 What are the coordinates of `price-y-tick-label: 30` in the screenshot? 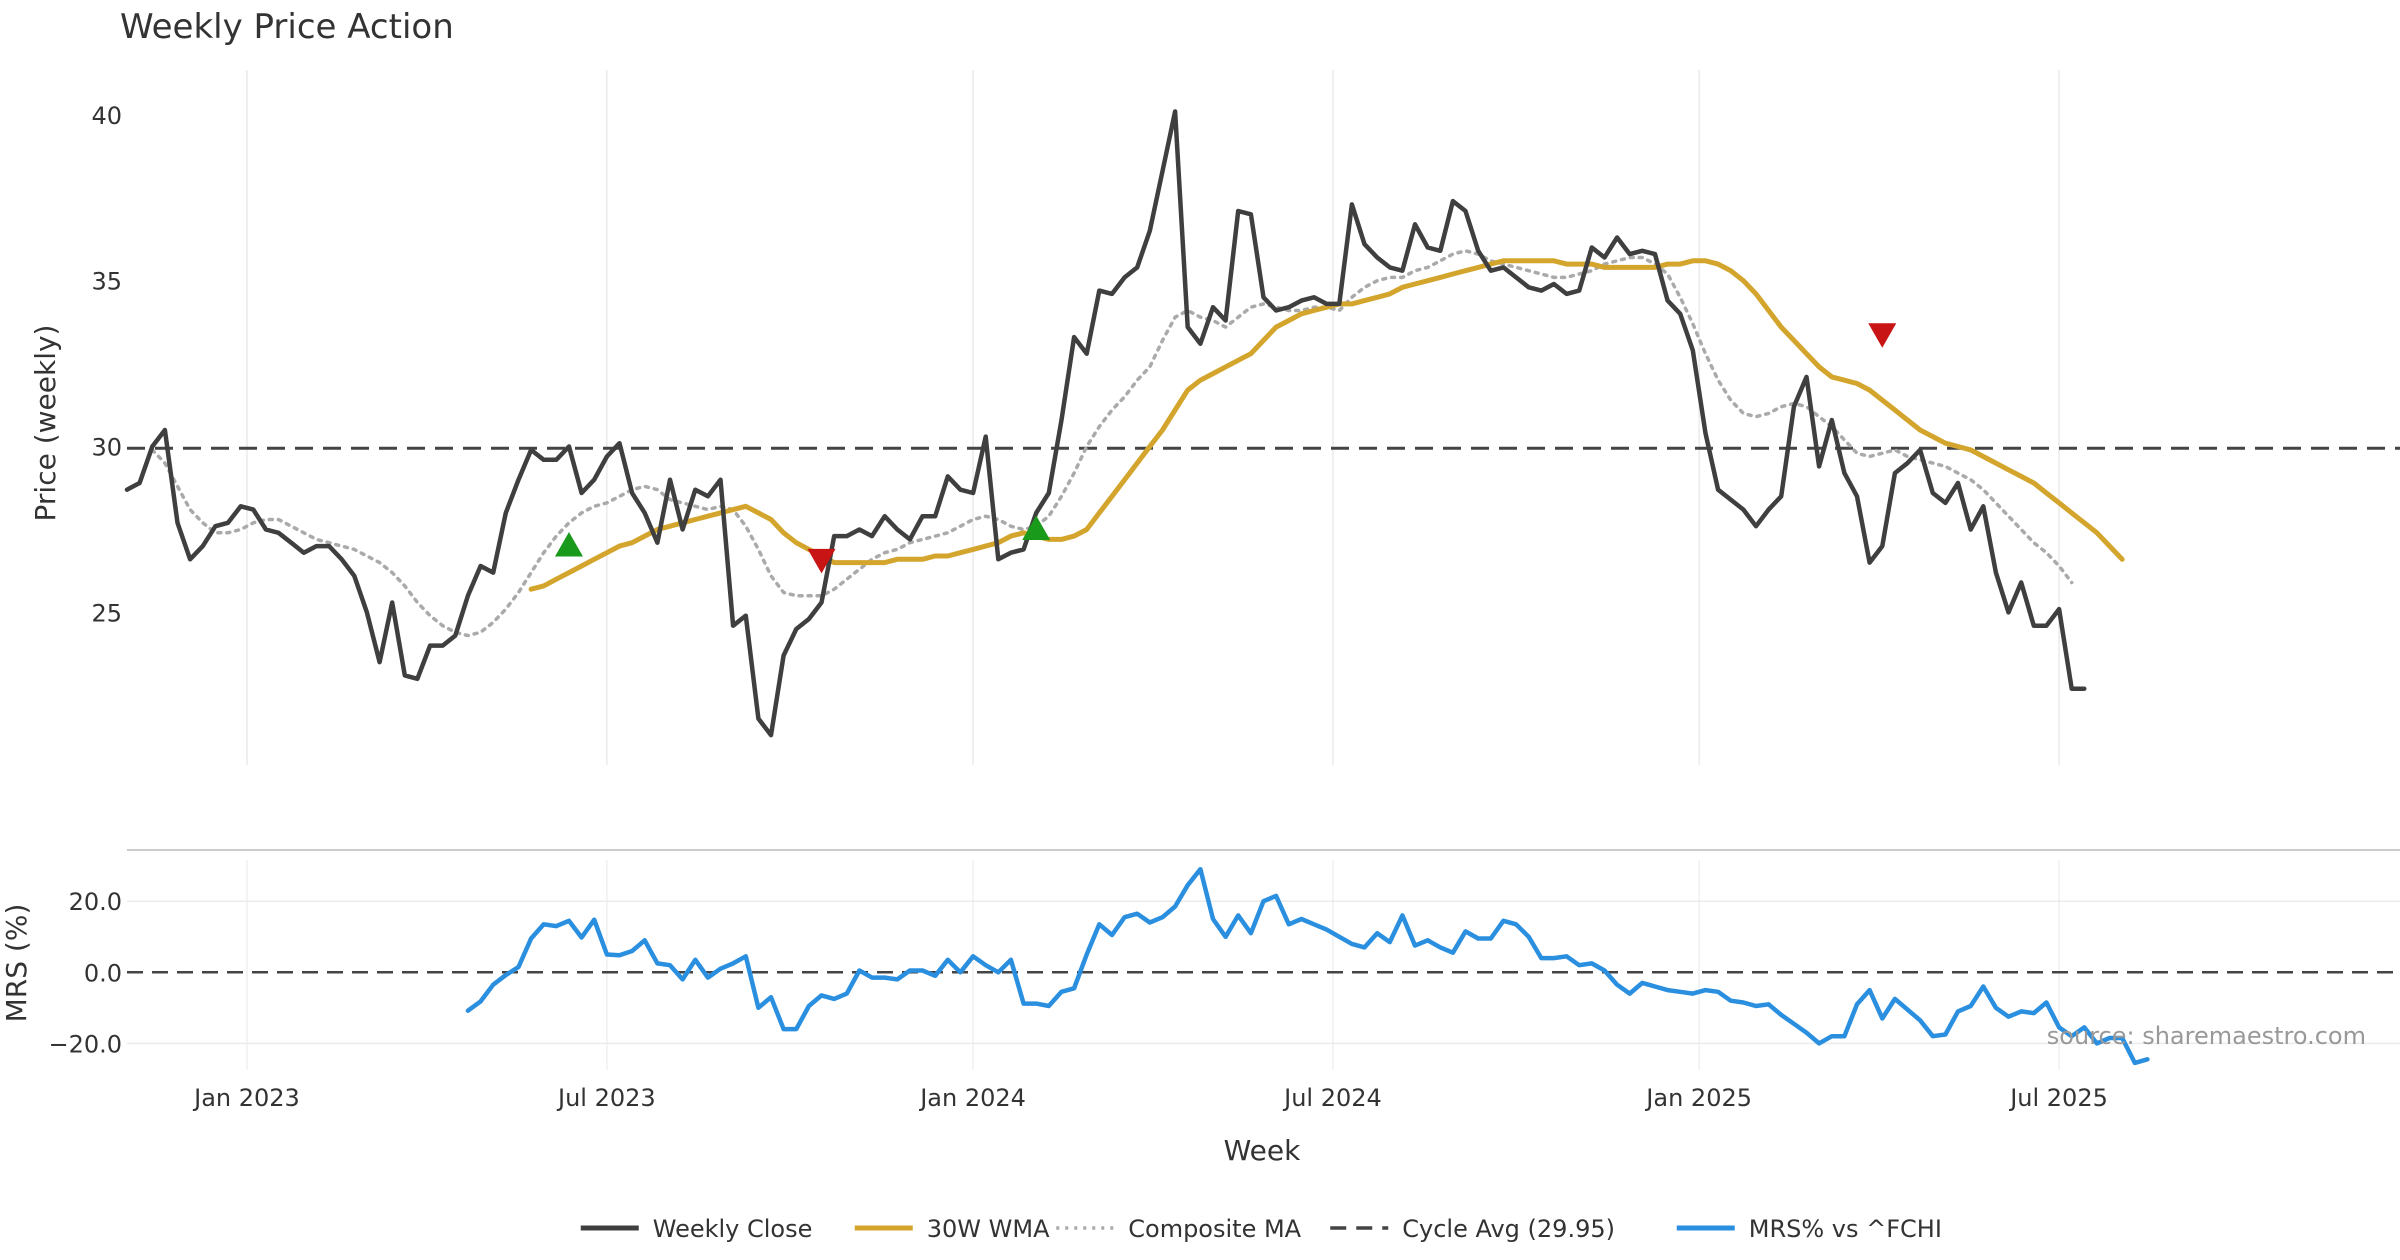 It's located at (106, 448).